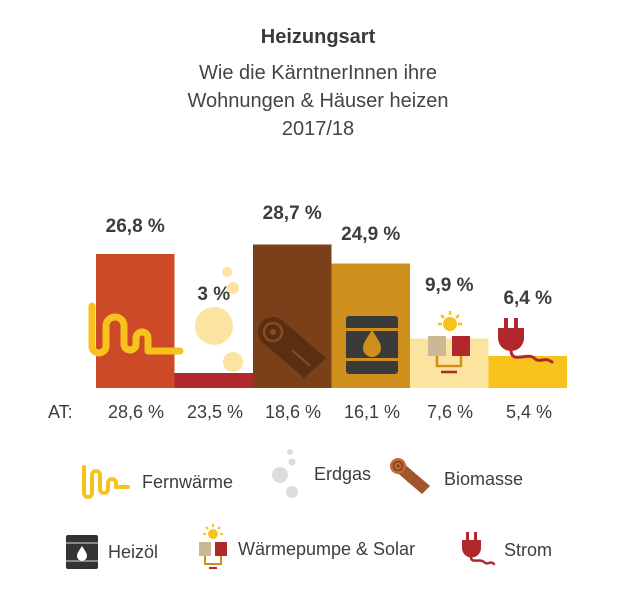  What do you see at coordinates (215, 412) in the screenshot?
I see `at-value-erdgas: 23,5 %` at bounding box center [215, 412].